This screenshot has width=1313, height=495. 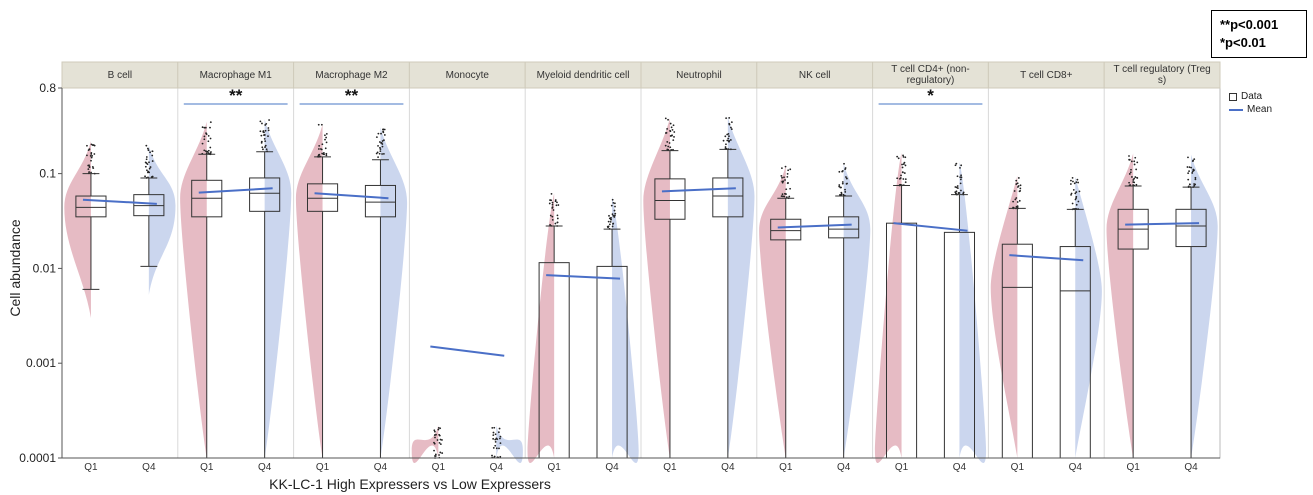 I want to click on violin-nk-cell-q4, so click(x=857, y=310).